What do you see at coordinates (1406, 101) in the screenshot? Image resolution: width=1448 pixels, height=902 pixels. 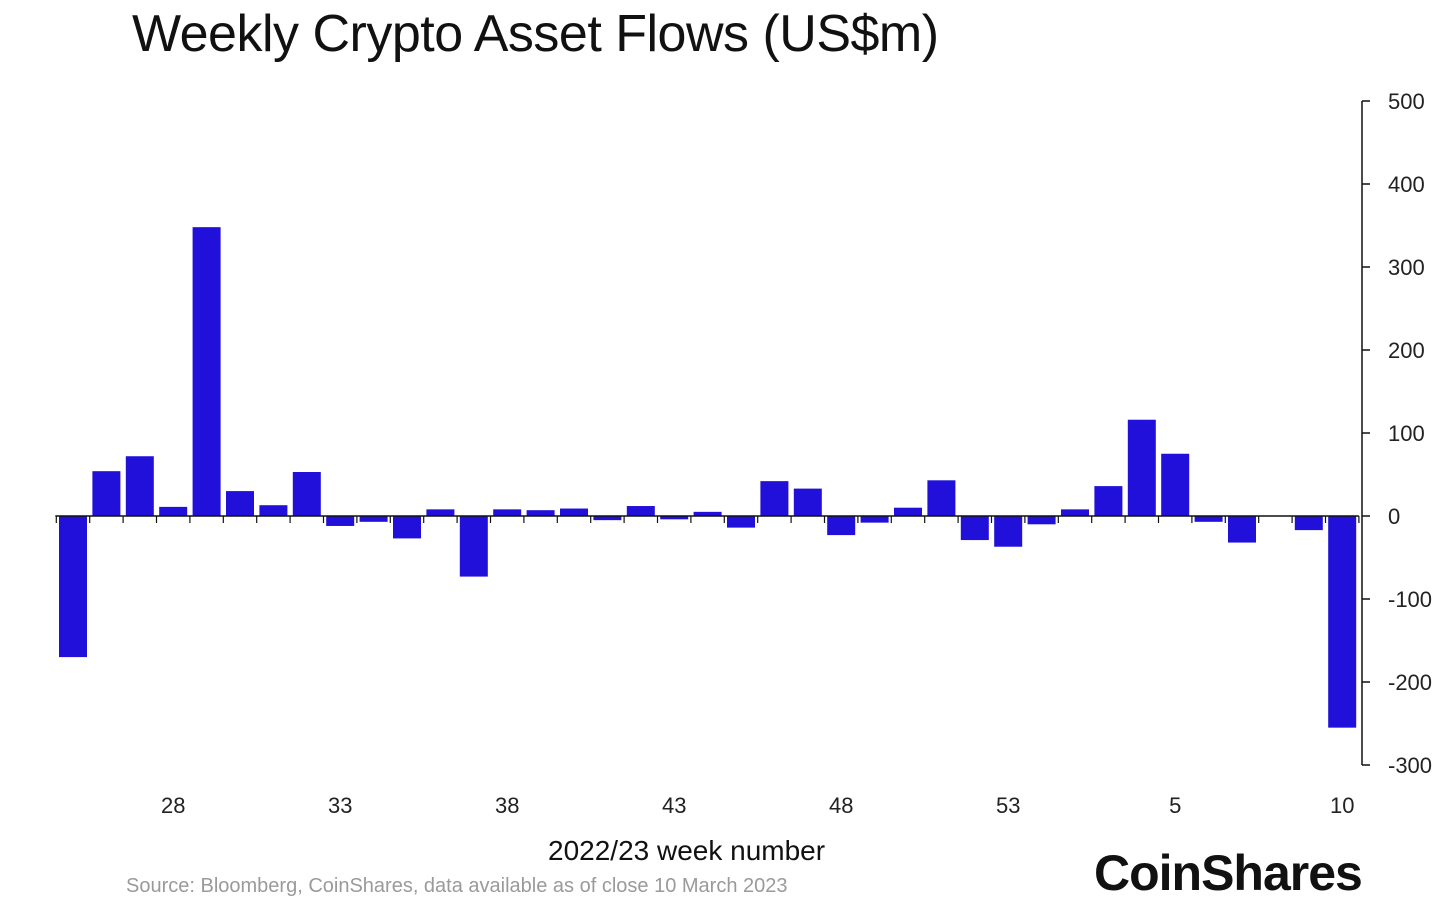 I see `y-tick-label: 500` at bounding box center [1406, 101].